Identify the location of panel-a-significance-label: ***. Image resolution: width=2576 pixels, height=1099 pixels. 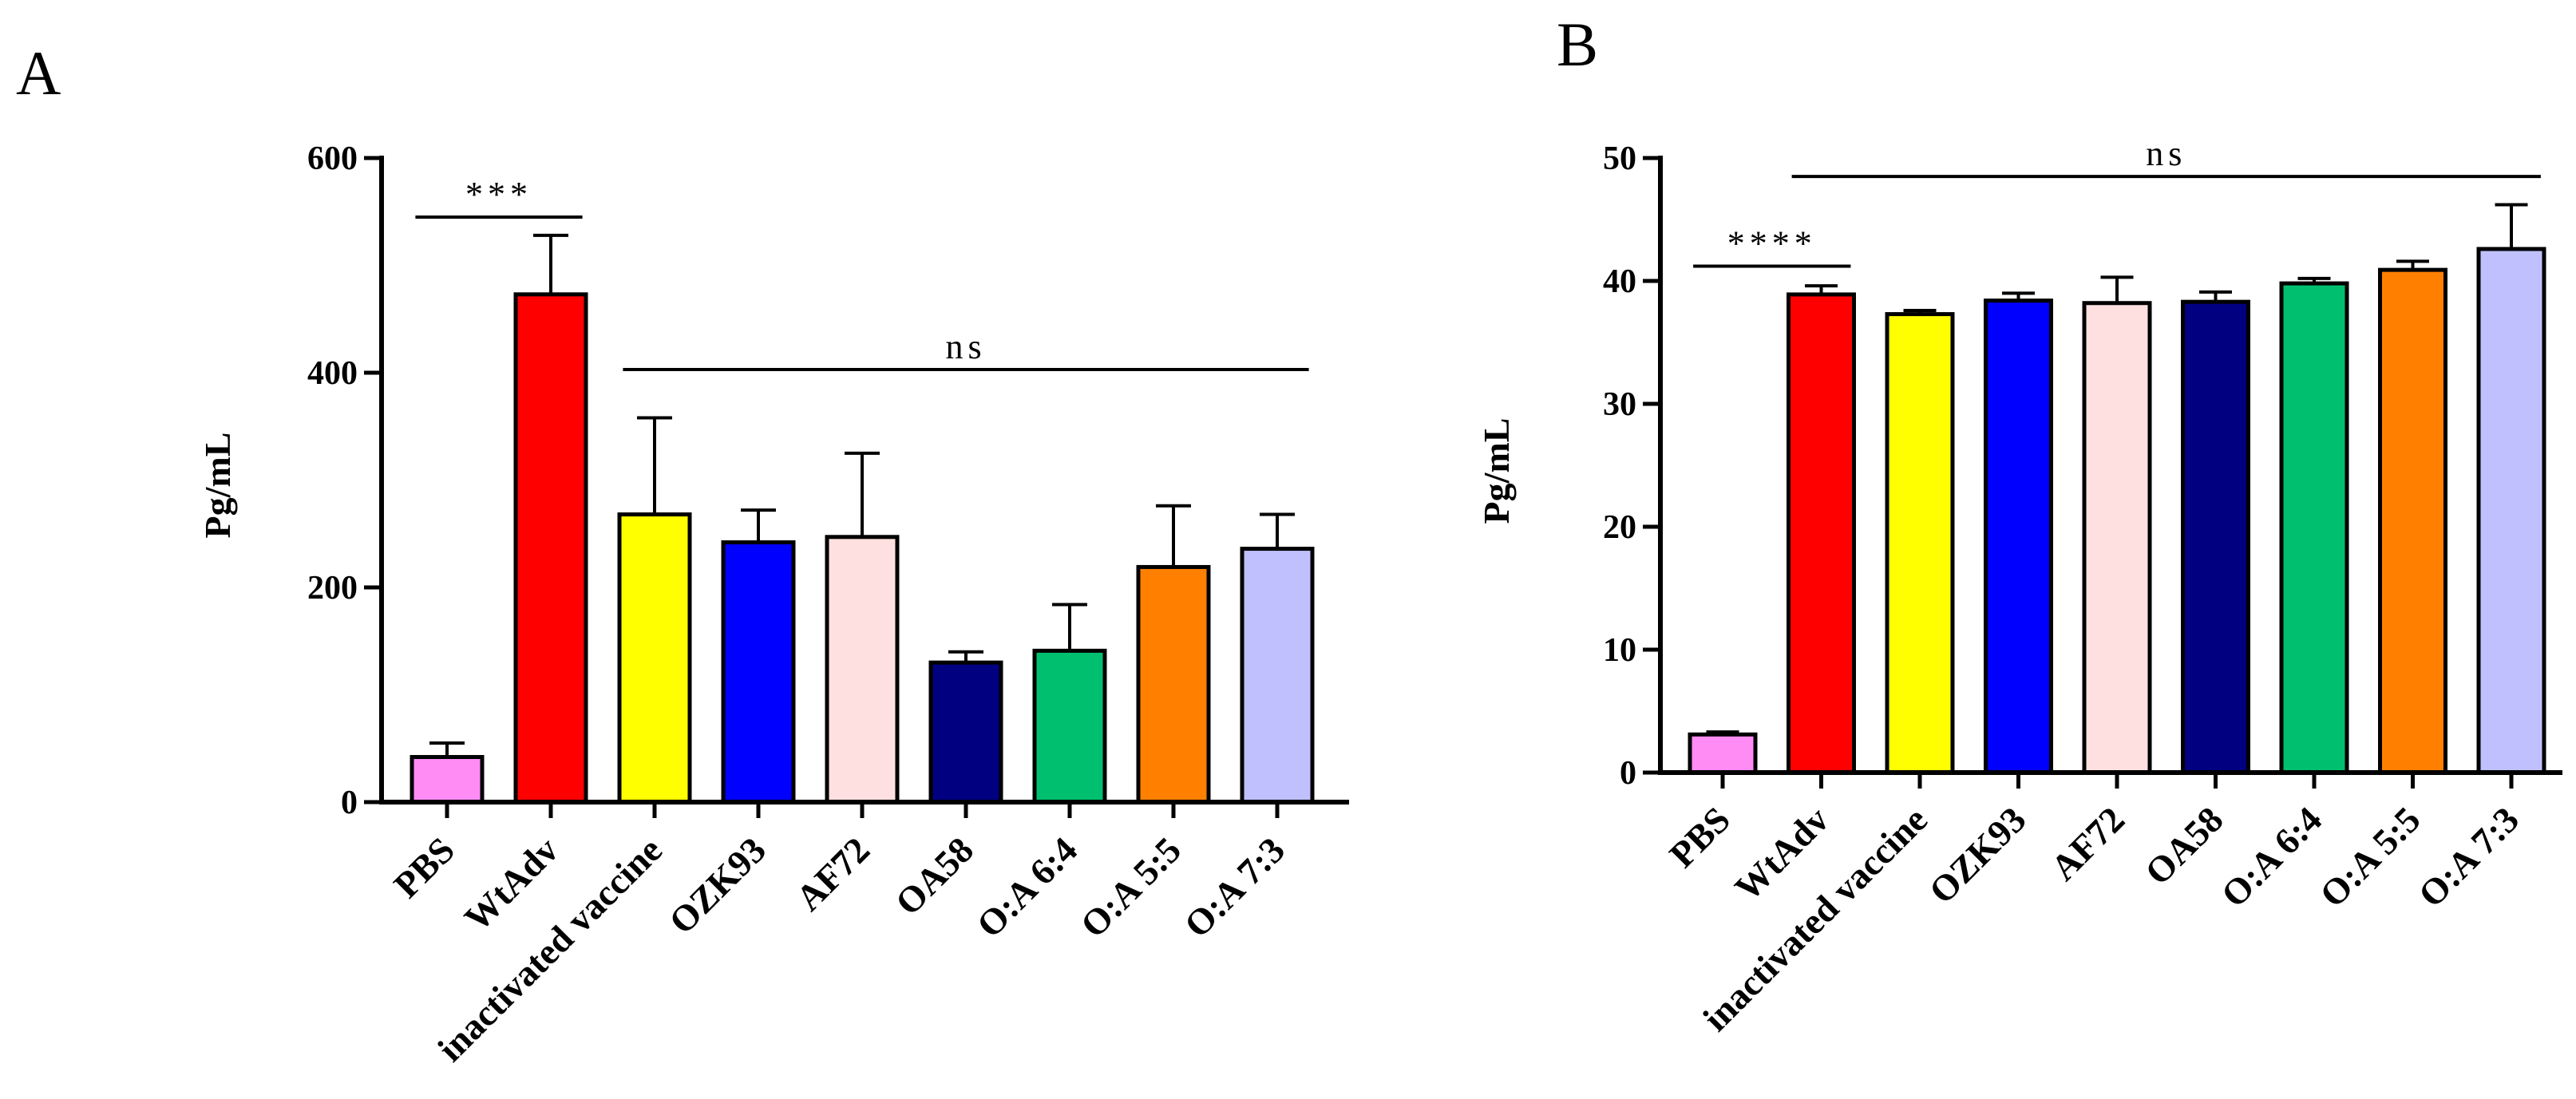
(498, 194).